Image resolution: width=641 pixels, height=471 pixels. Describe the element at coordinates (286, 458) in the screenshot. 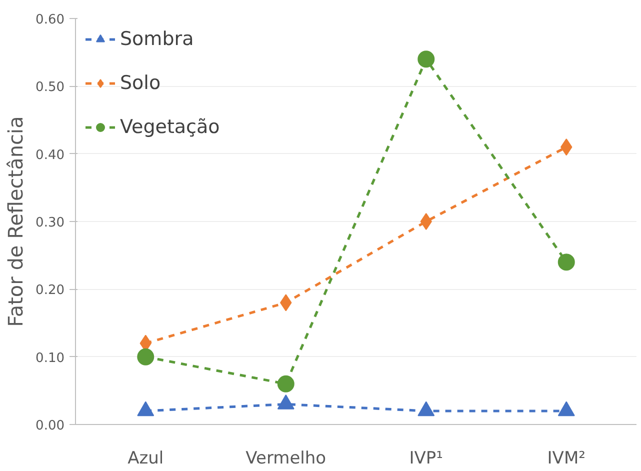

I see `x-tick-label: Vermelho` at that location.